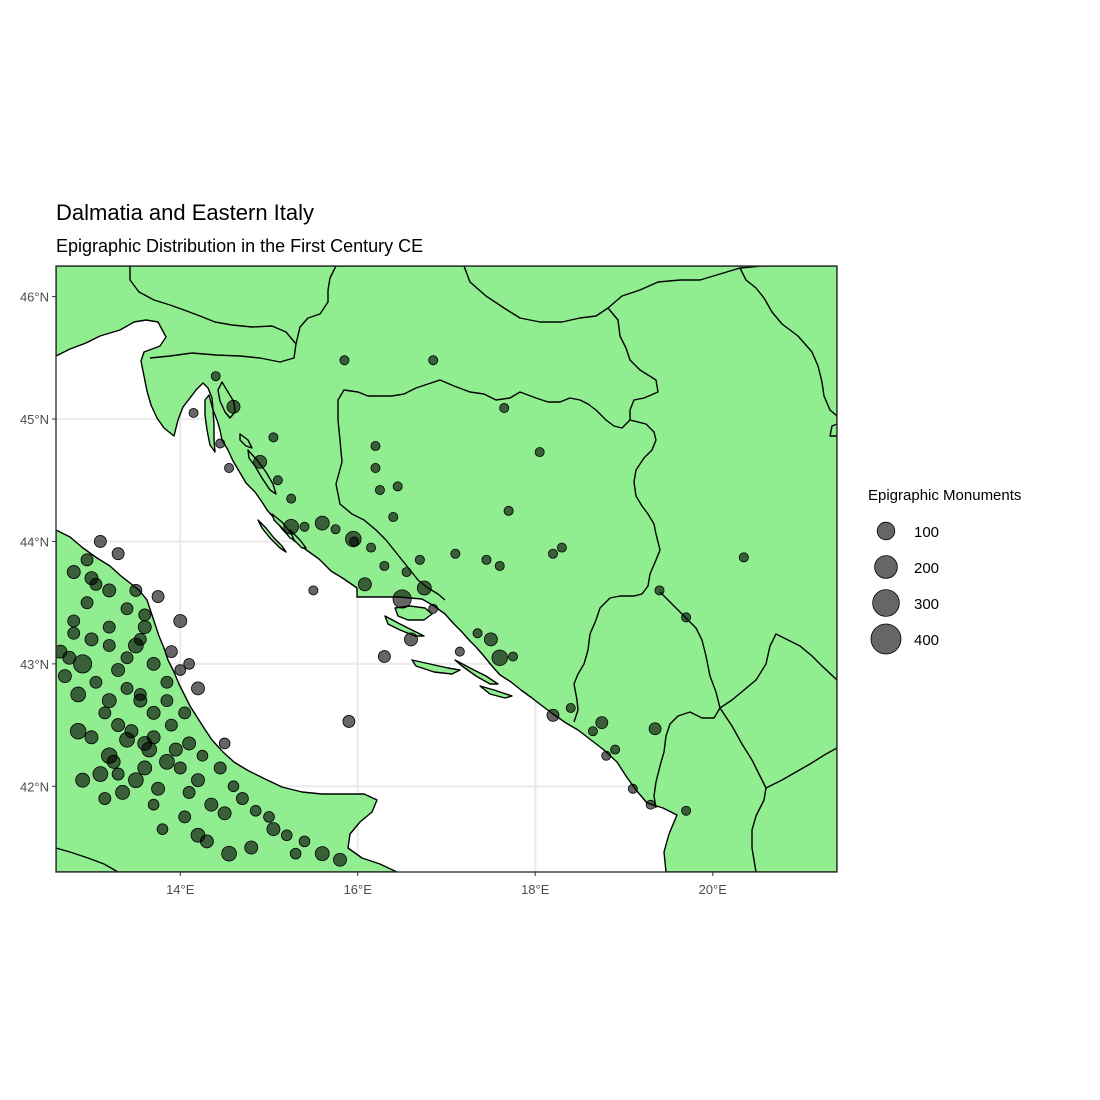 The image size is (1100, 1100). What do you see at coordinates (926, 640) in the screenshot?
I see `legend-key-label: 400` at bounding box center [926, 640].